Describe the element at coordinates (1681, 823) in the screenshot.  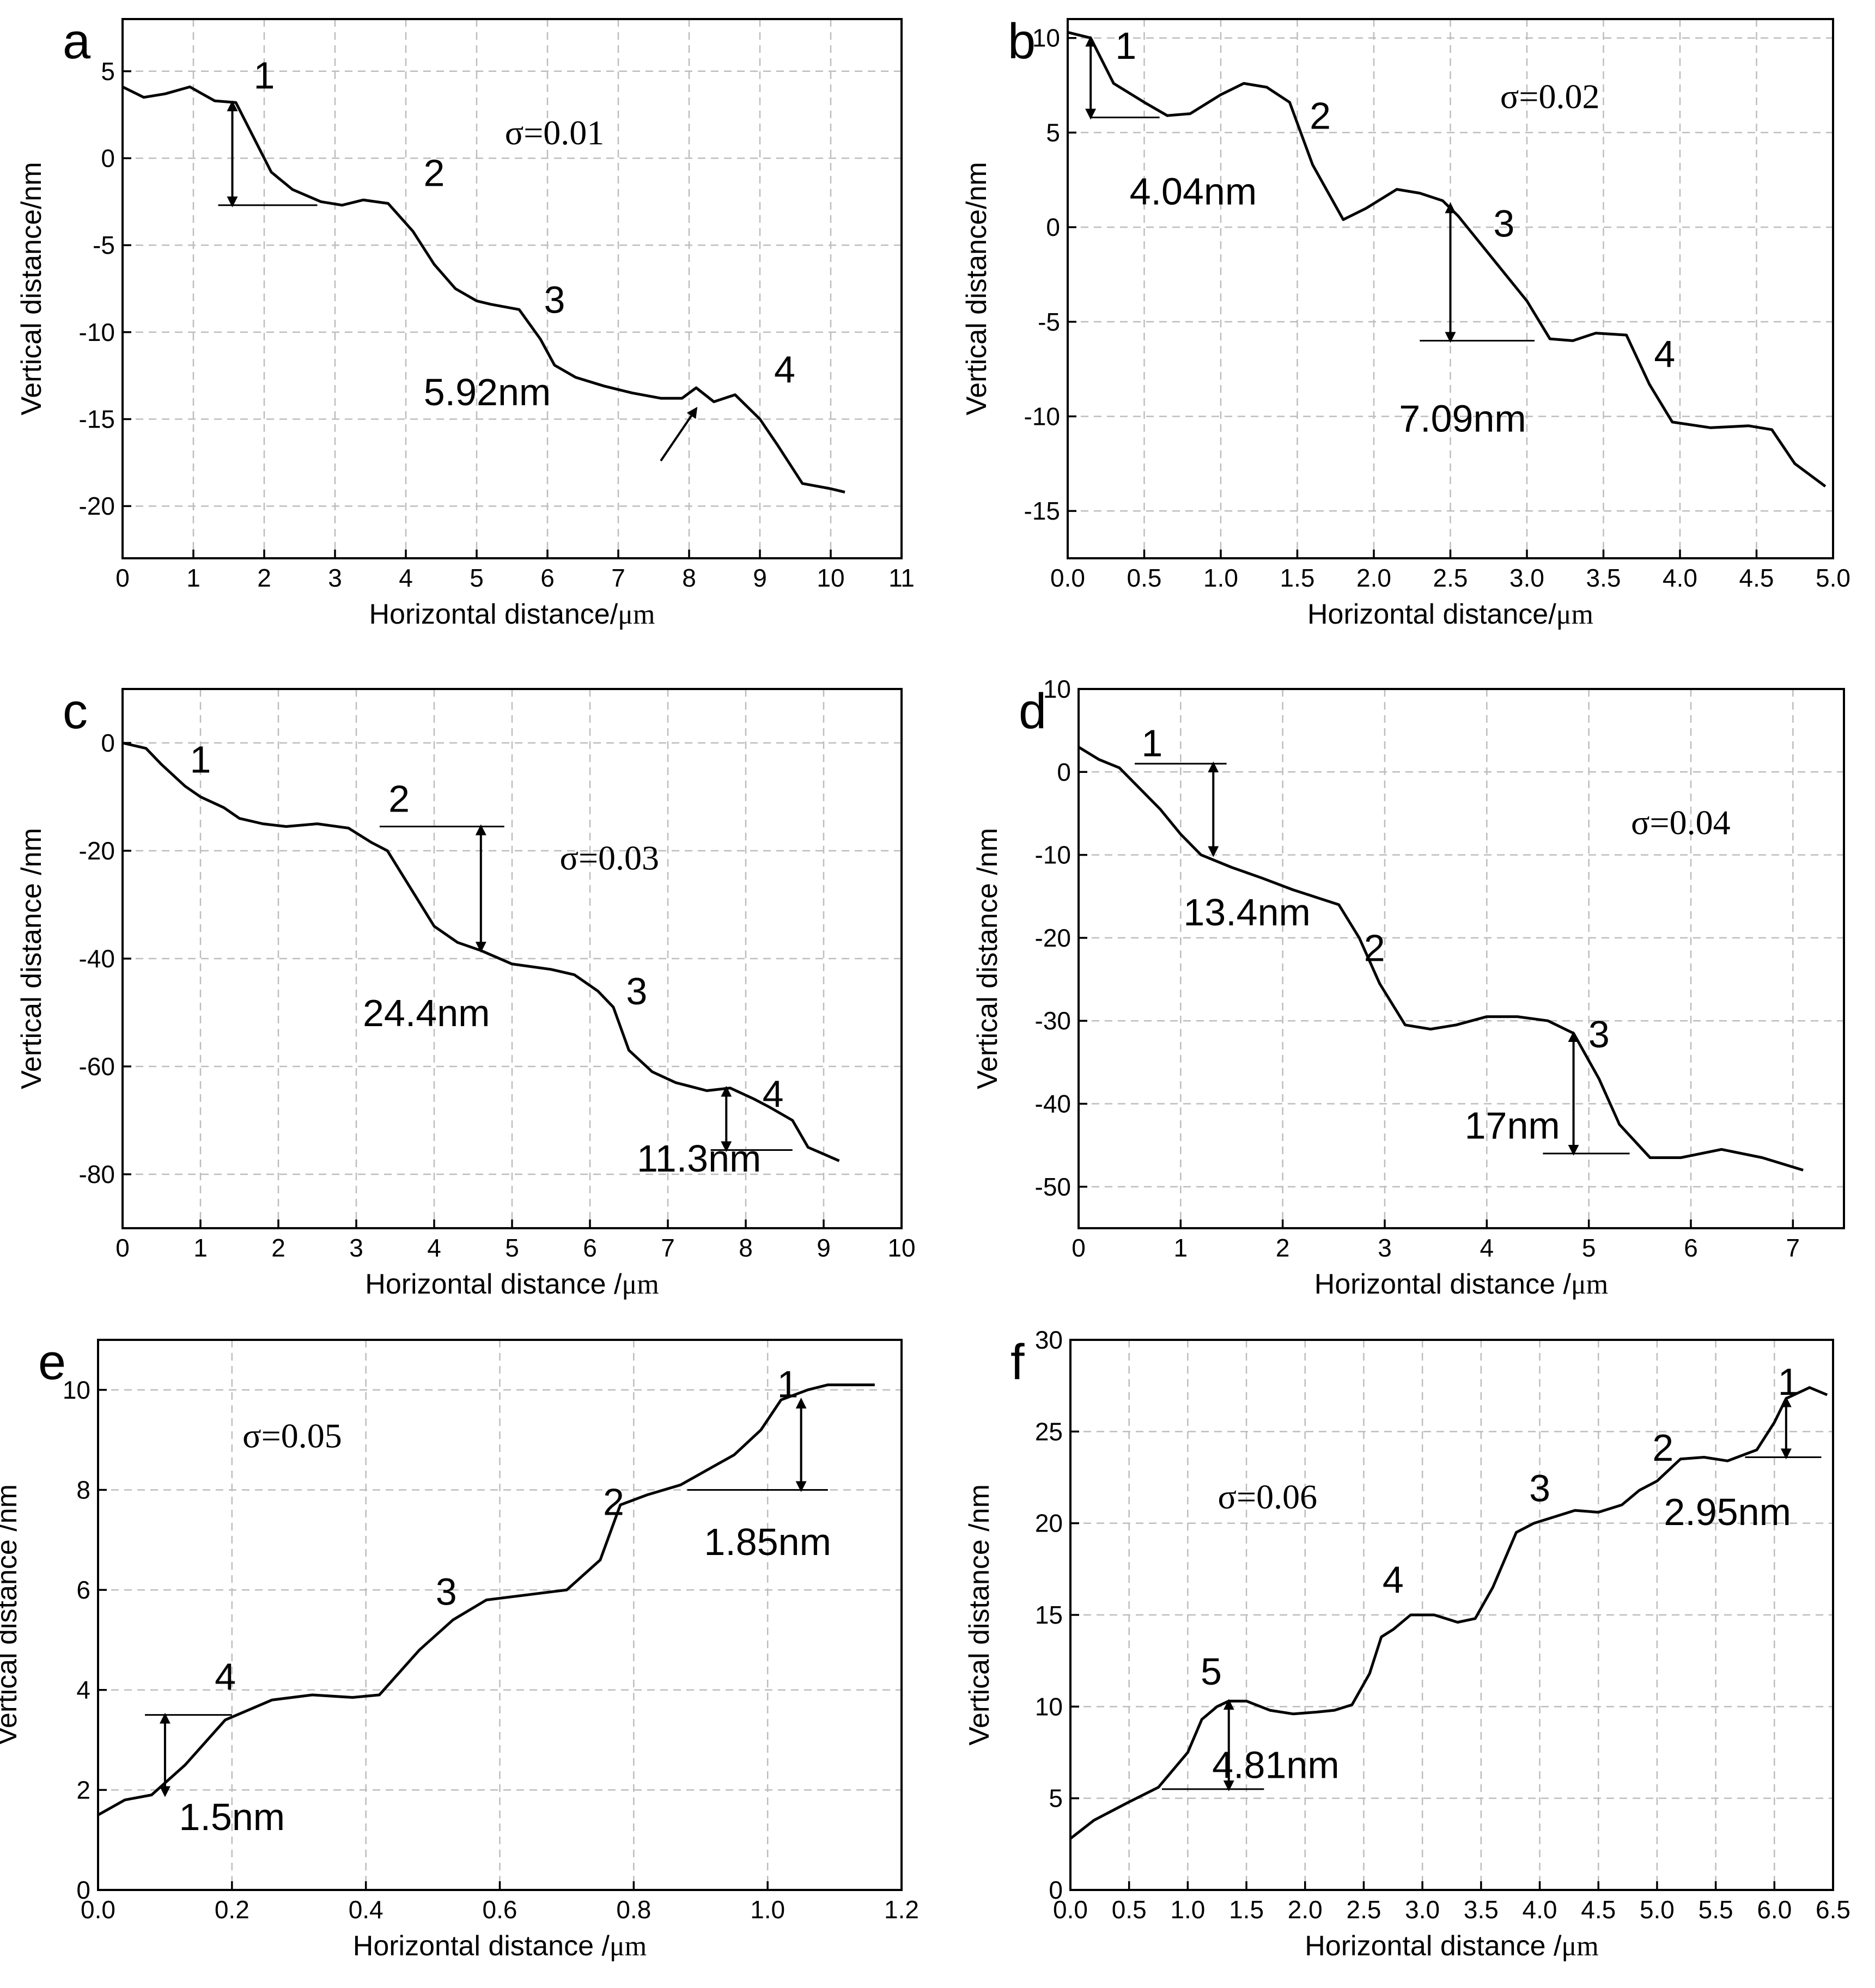
I see `sigma-label: σ=0.04` at that location.